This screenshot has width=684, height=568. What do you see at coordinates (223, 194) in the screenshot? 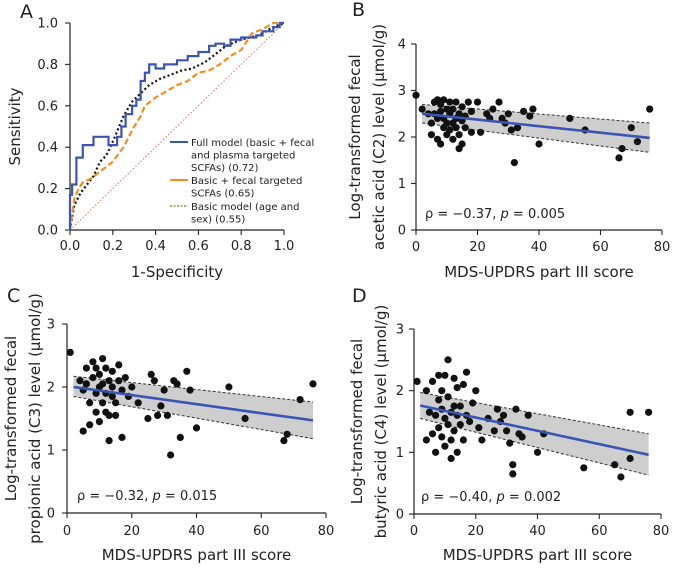
I see `legend-entry-text: SCFAs (0.65)` at bounding box center [223, 194].